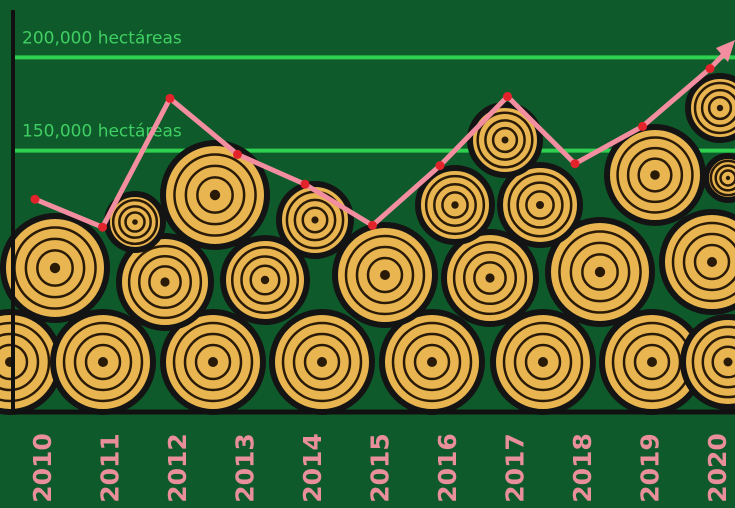 The height and width of the screenshot is (508, 735). I want to click on x-tick-label: 2010, so click(42, 468).